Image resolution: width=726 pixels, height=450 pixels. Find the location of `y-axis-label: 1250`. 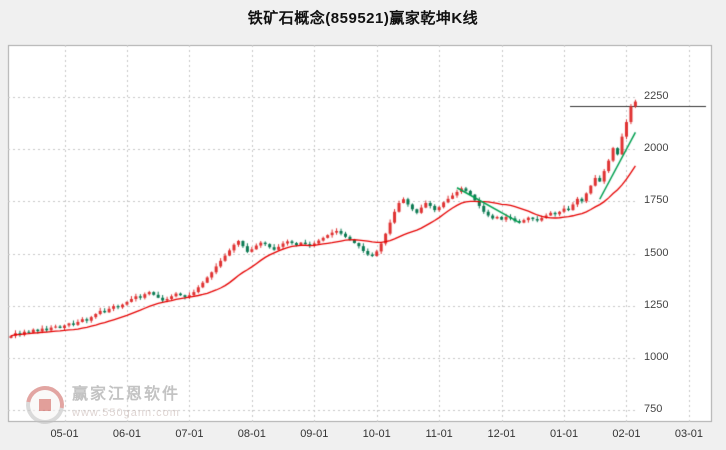

y-axis-label: 1250 is located at coordinates (656, 304).